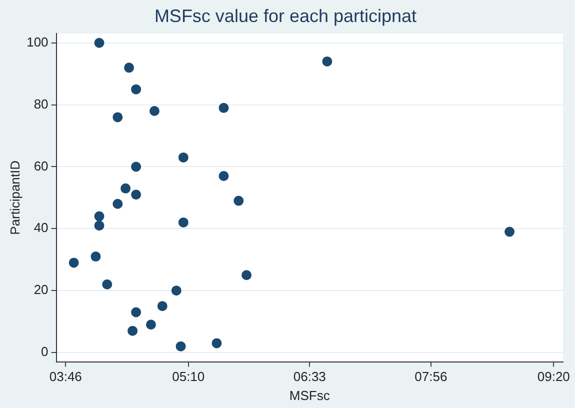 This screenshot has height=408, width=575. I want to click on x-tick-label: 09:20, so click(553, 376).